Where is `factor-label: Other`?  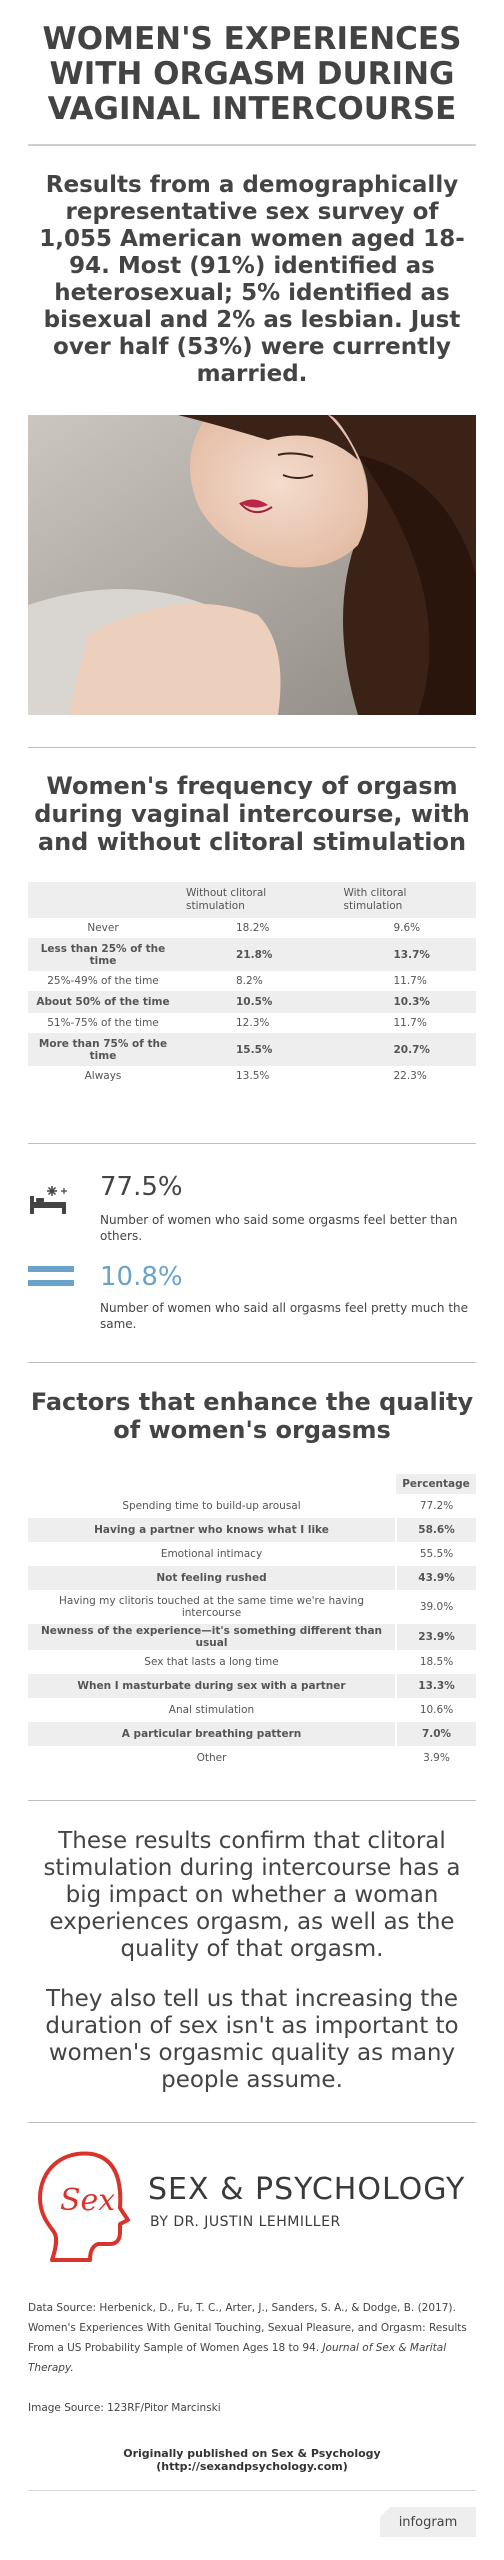 factor-label: Other is located at coordinates (211, 1758).